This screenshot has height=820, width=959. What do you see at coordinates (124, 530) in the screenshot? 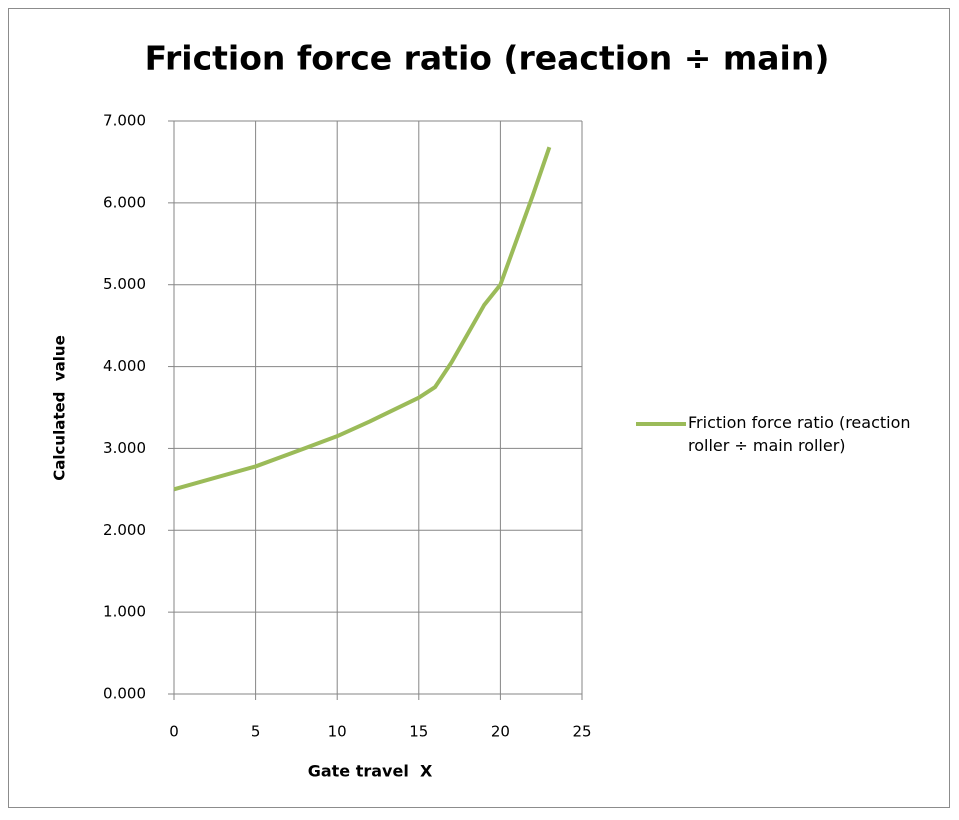
I see `y-tick-label: 2.000` at bounding box center [124, 530].